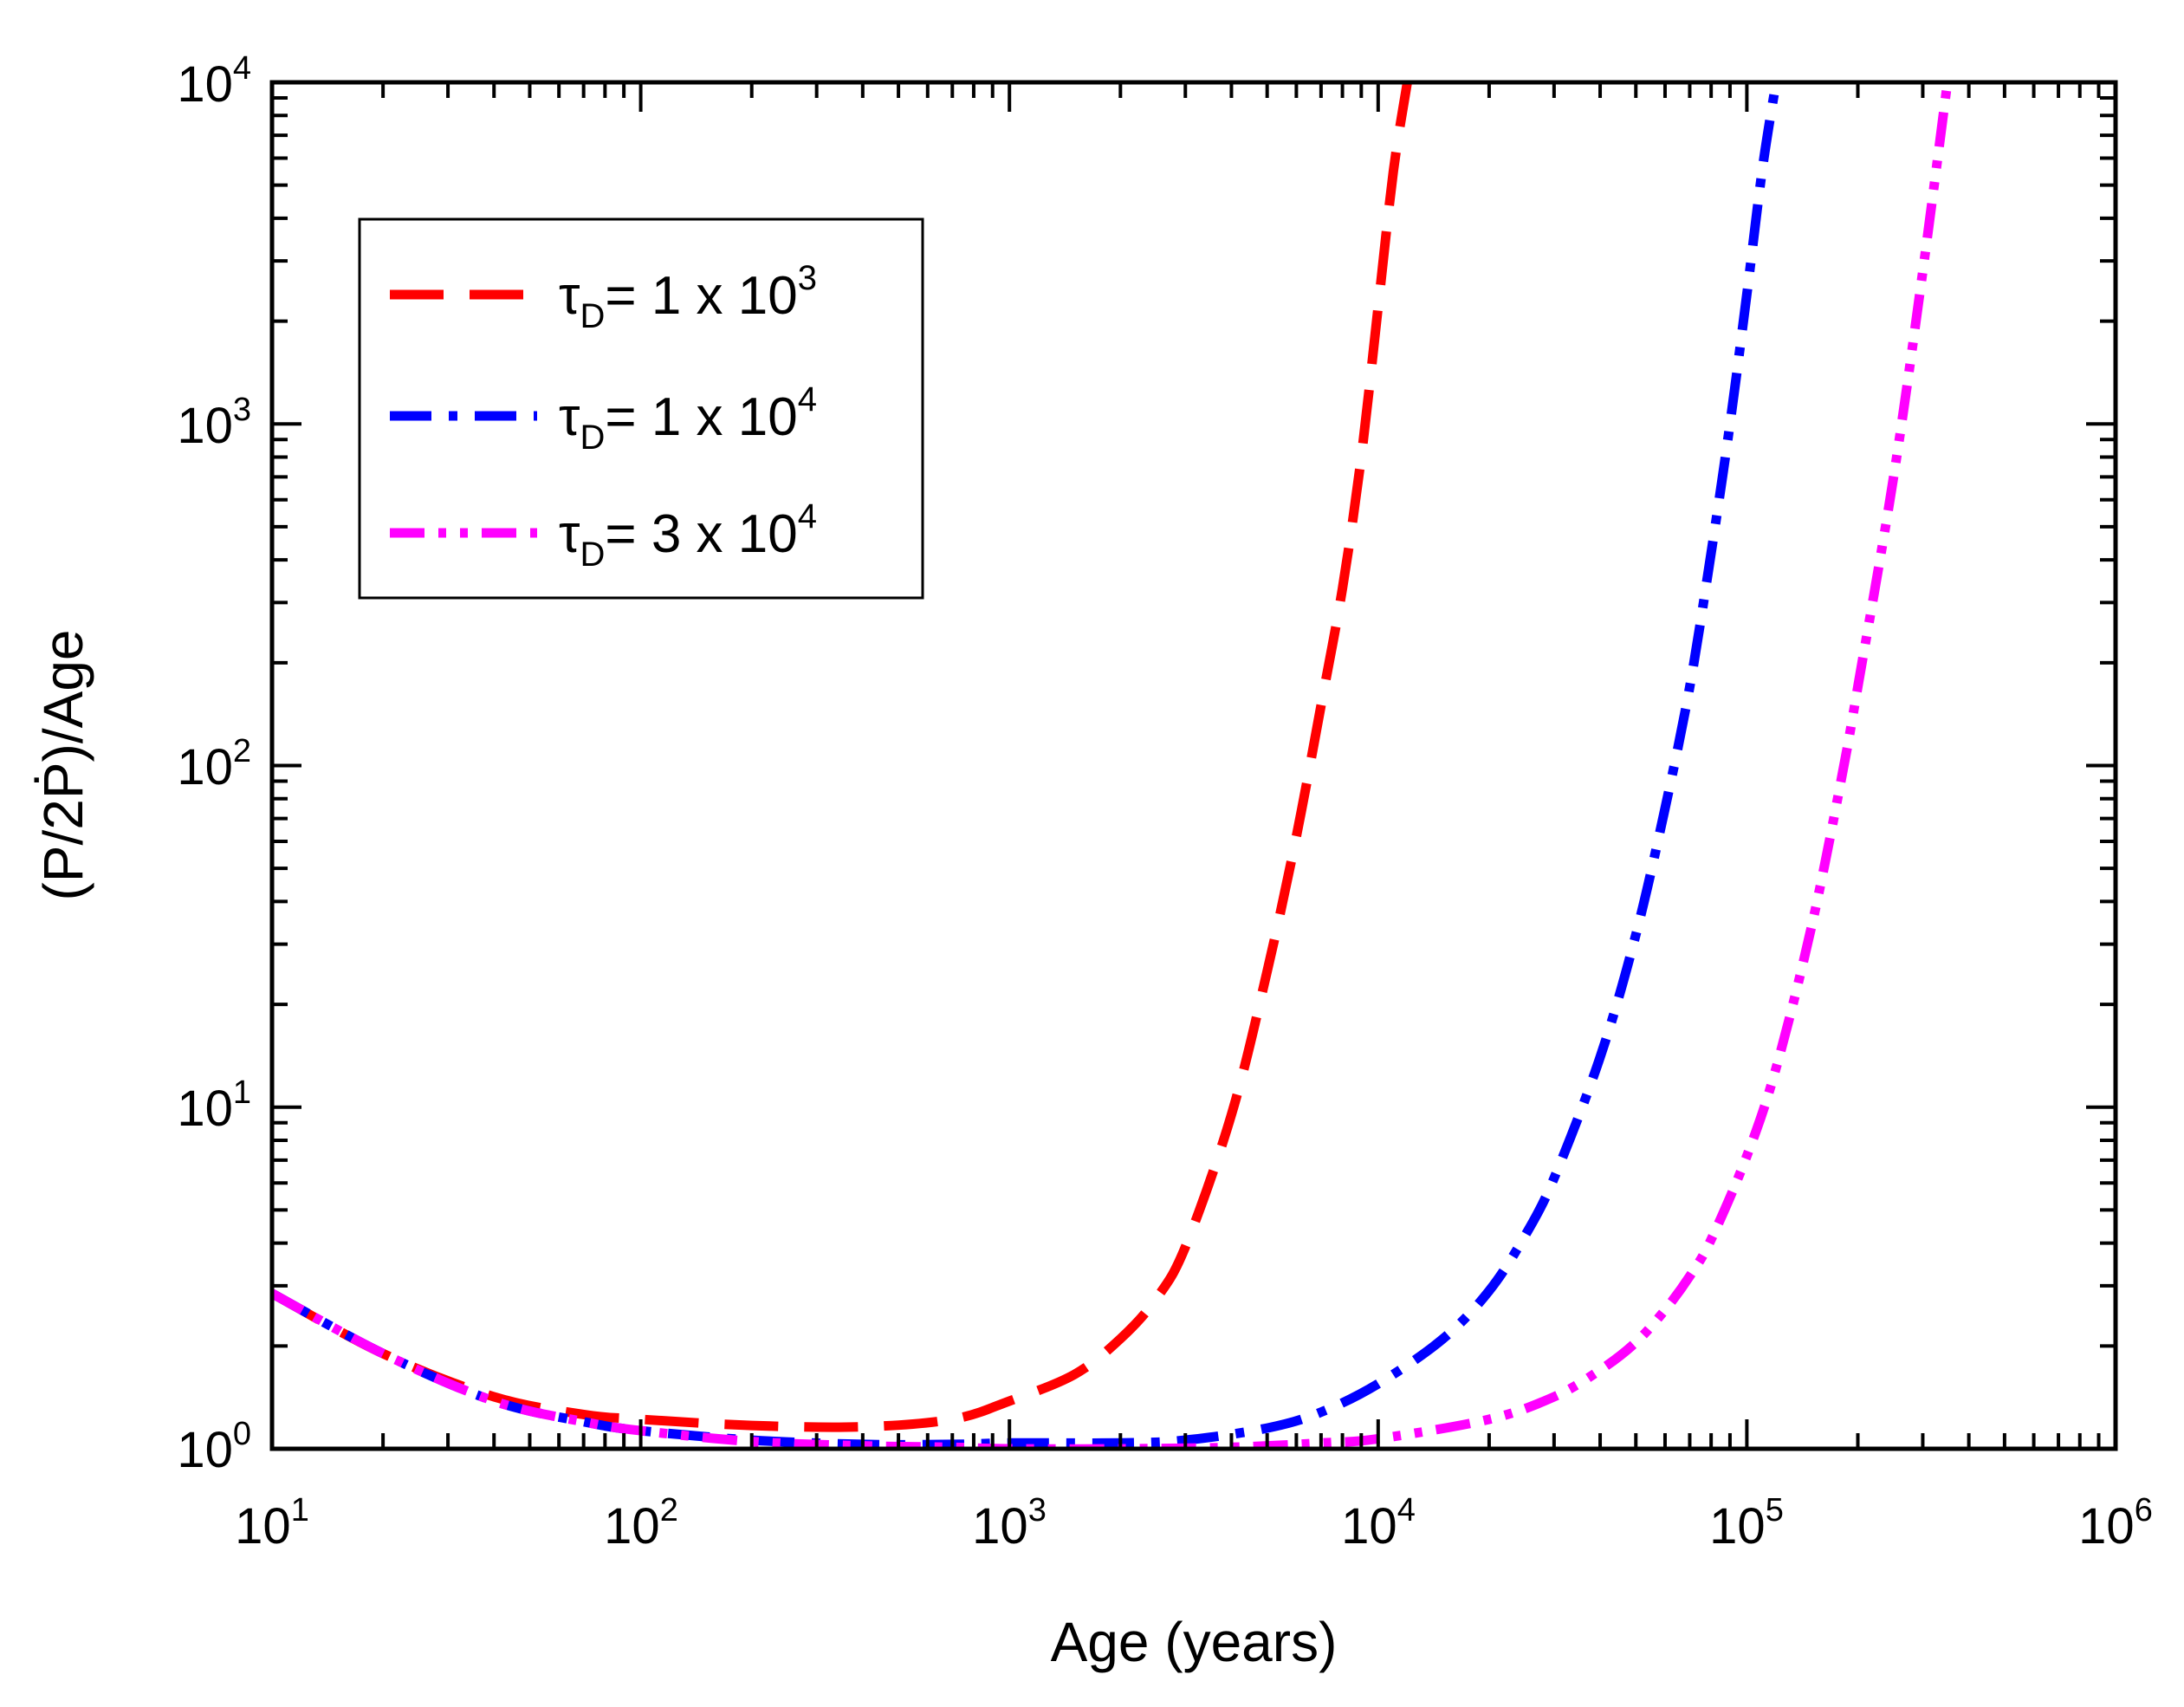 The height and width of the screenshot is (1707, 2184). Describe the element at coordinates (641, 1523) in the screenshot. I see `x-tick-label-2: 10²` at that location.